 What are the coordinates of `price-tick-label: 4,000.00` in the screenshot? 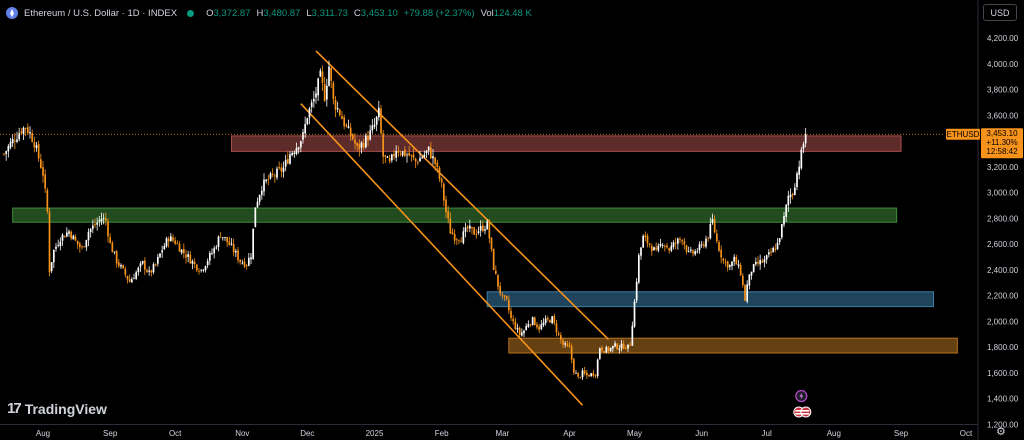 It's located at (1003, 64).